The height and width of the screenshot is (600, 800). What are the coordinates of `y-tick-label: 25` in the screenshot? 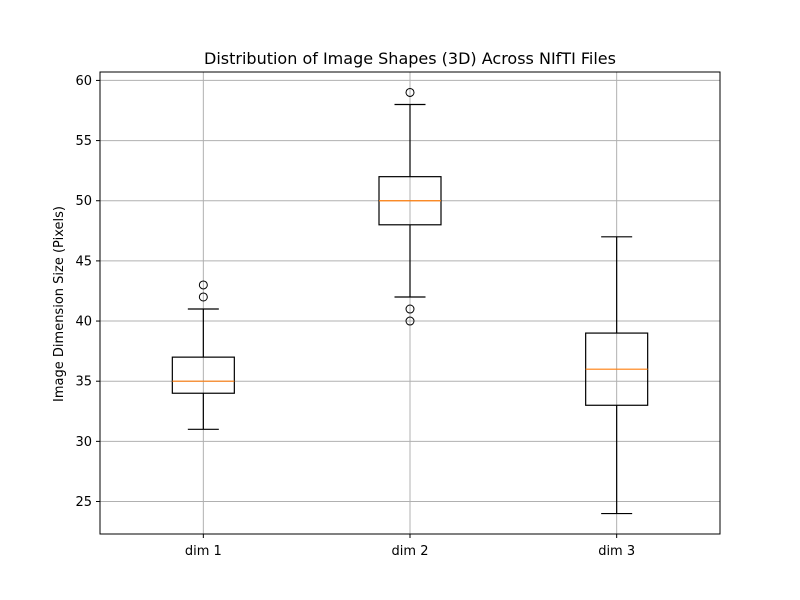 It's located at (83, 502).